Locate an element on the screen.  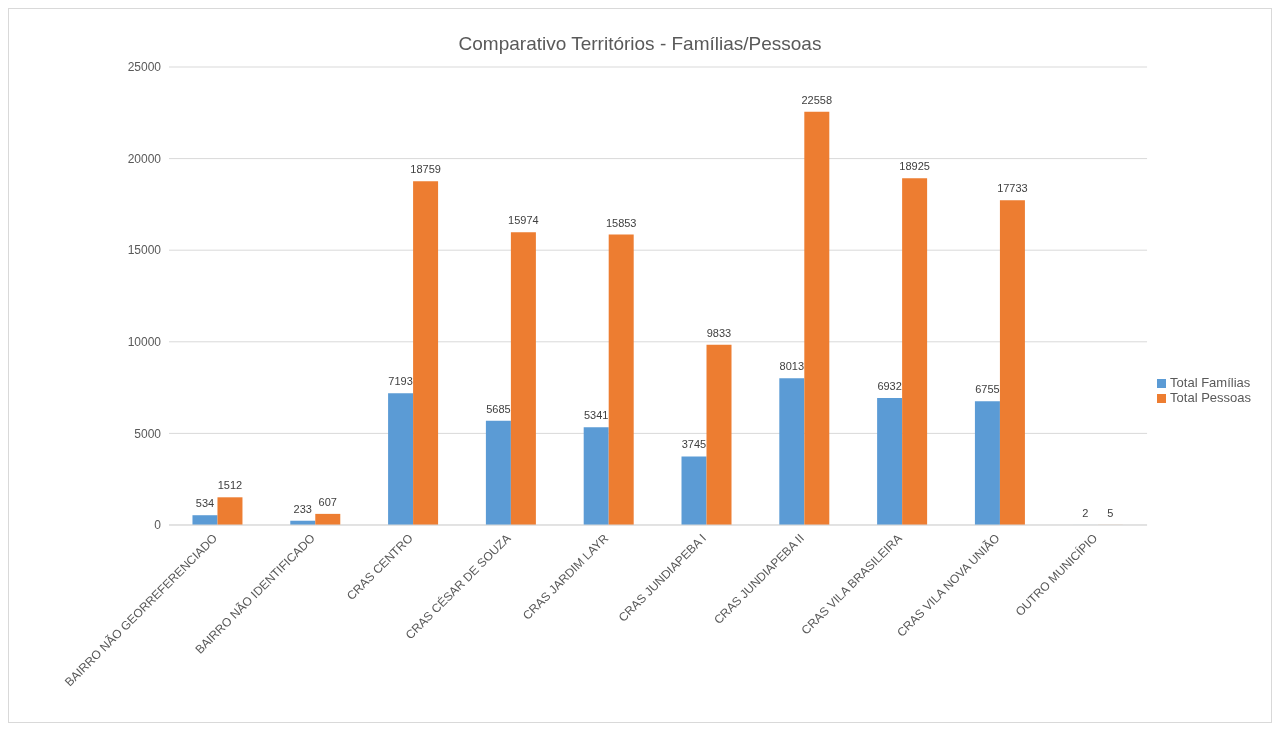
data-label: 18925 is located at coordinates (914, 166).